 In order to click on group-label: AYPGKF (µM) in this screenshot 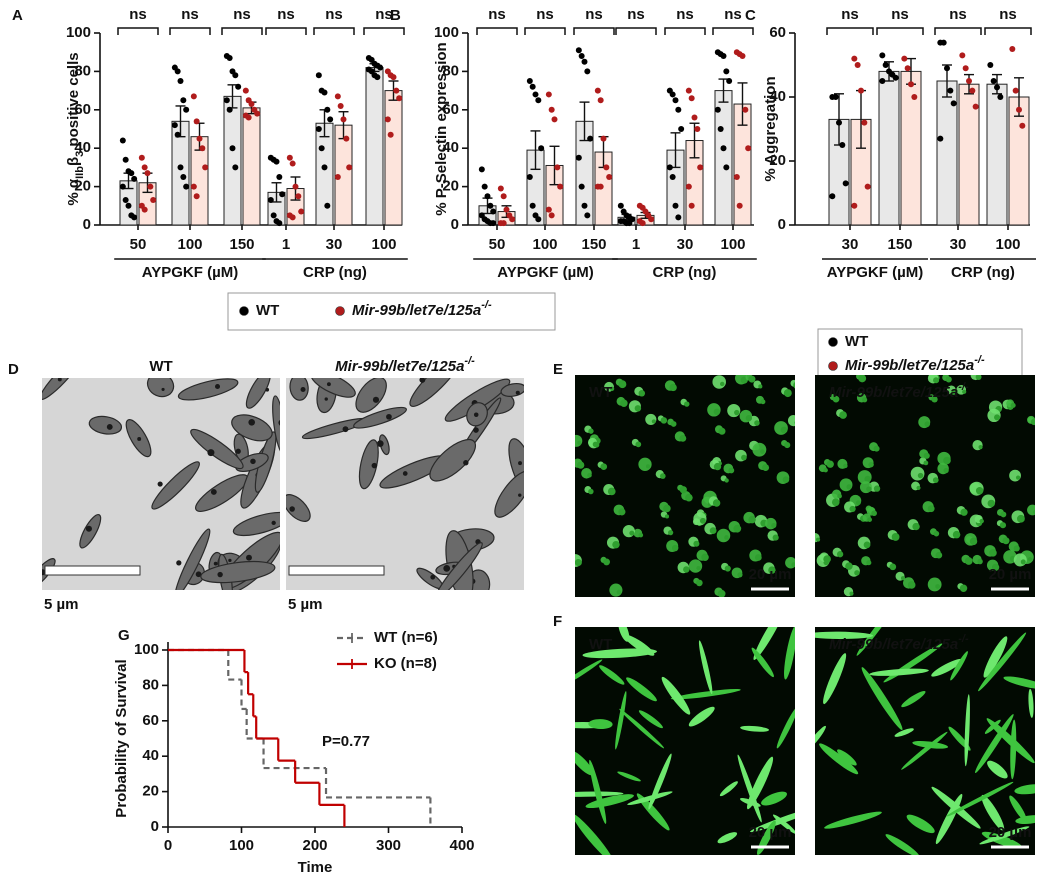, I will do `click(875, 272)`.